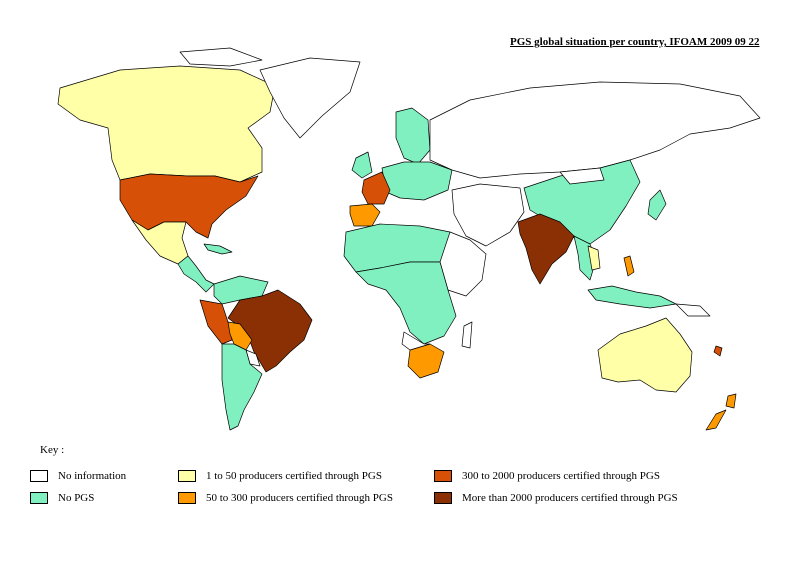 The height and width of the screenshot is (565, 800). Describe the element at coordinates (416, 341) in the screenshot. I see `region-southern-africa` at that location.